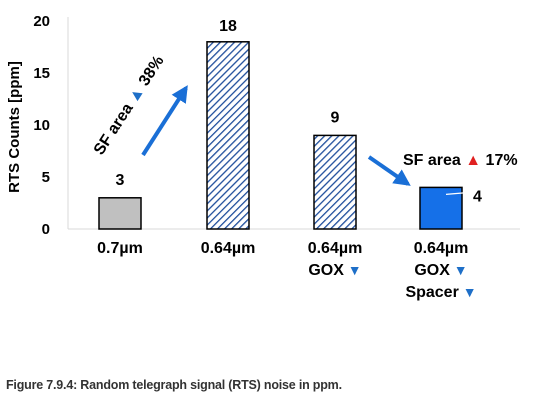 The width and height of the screenshot is (541, 406). I want to click on annotation-arrow-down, so click(389, 170).